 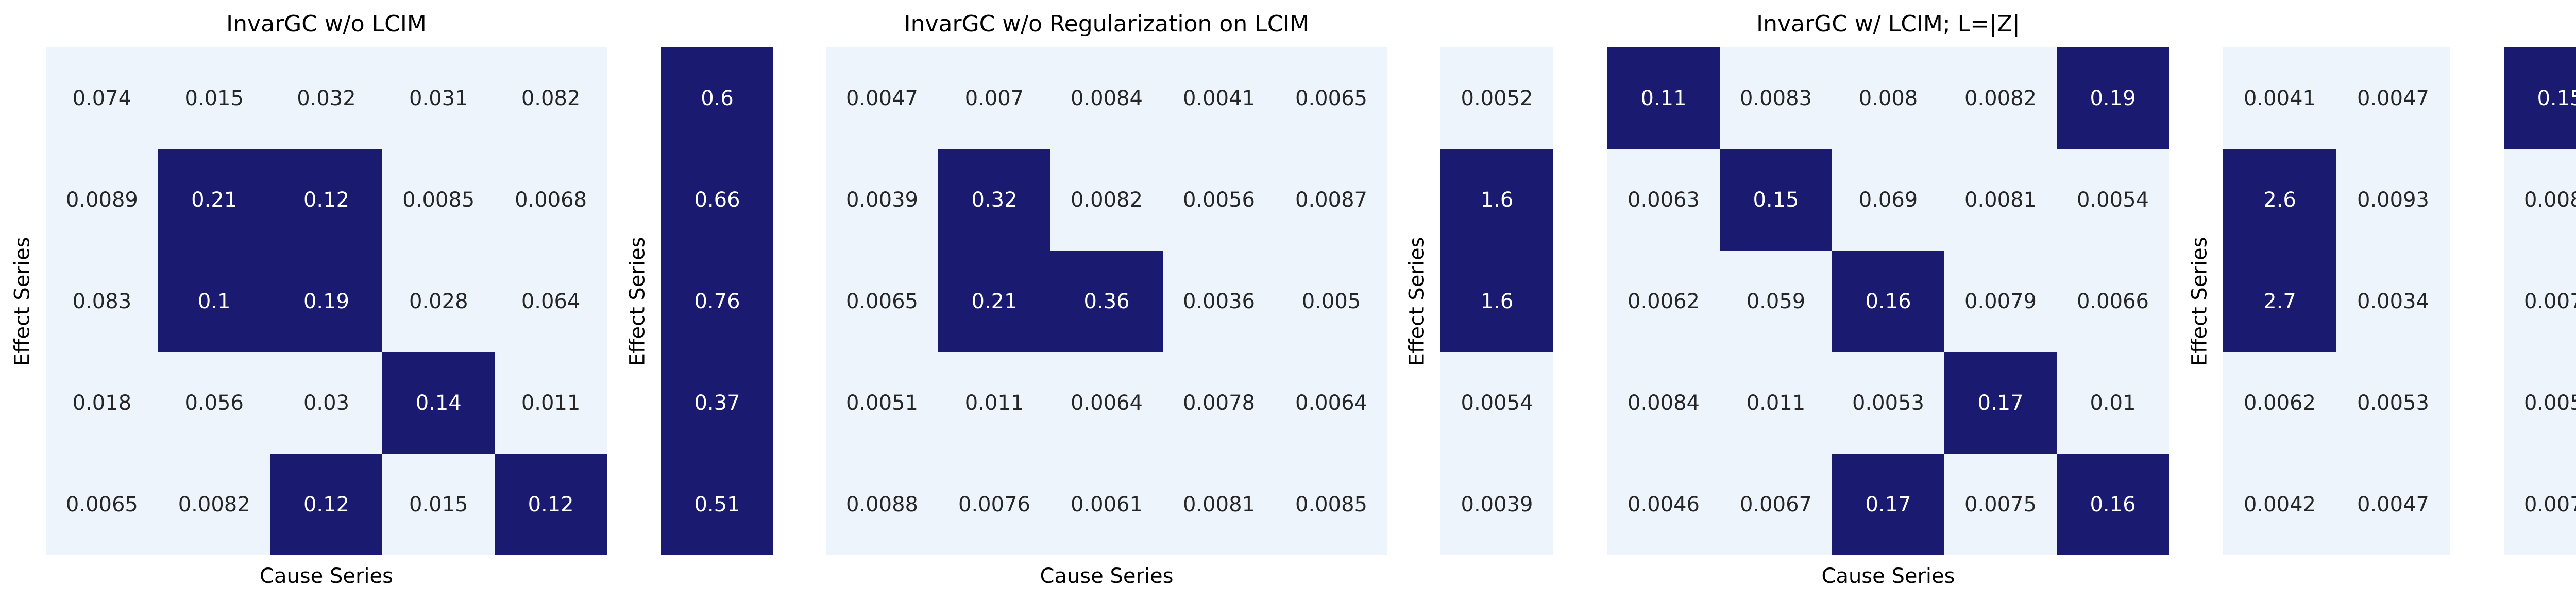 What do you see at coordinates (2113, 200) in the screenshot?
I see `heatmap-cell: 0.0054` at bounding box center [2113, 200].